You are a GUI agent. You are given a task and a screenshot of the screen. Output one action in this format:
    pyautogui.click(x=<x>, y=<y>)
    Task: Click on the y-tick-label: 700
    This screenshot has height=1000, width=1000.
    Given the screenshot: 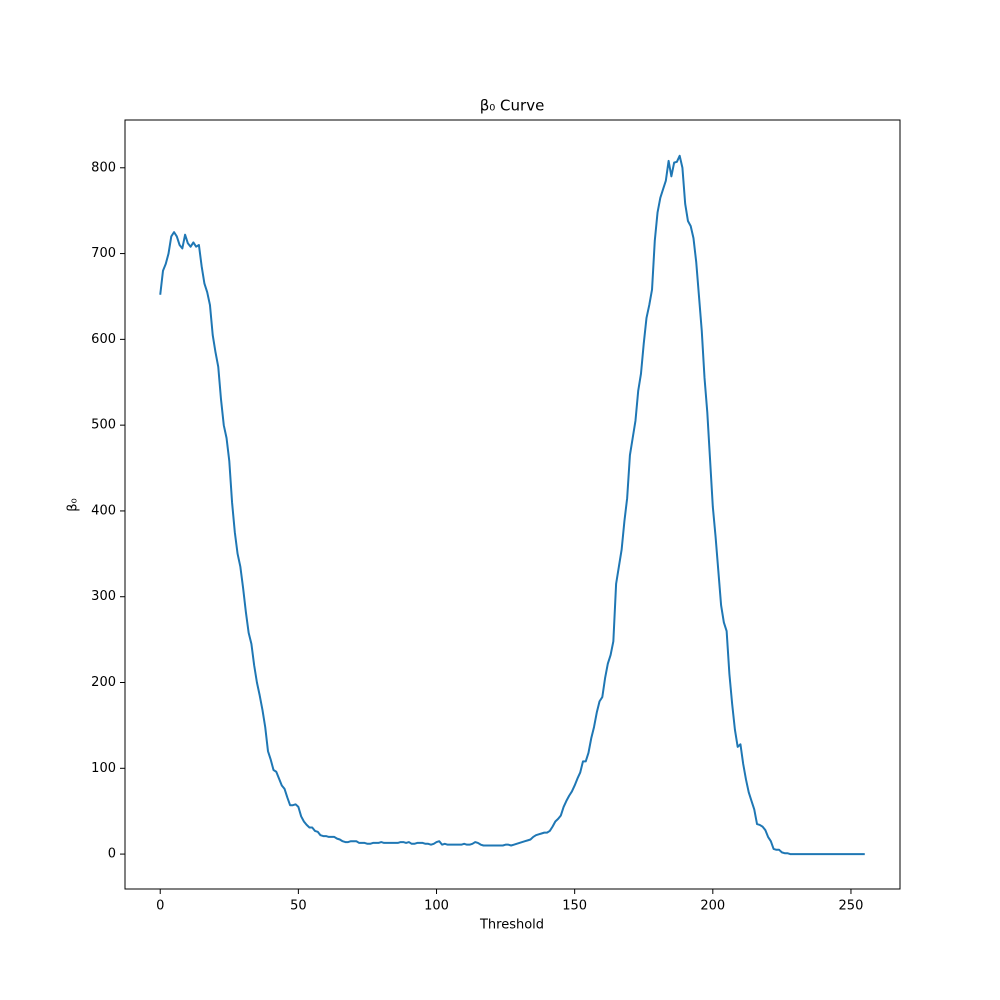 What is the action you would take?
    pyautogui.click(x=103, y=253)
    